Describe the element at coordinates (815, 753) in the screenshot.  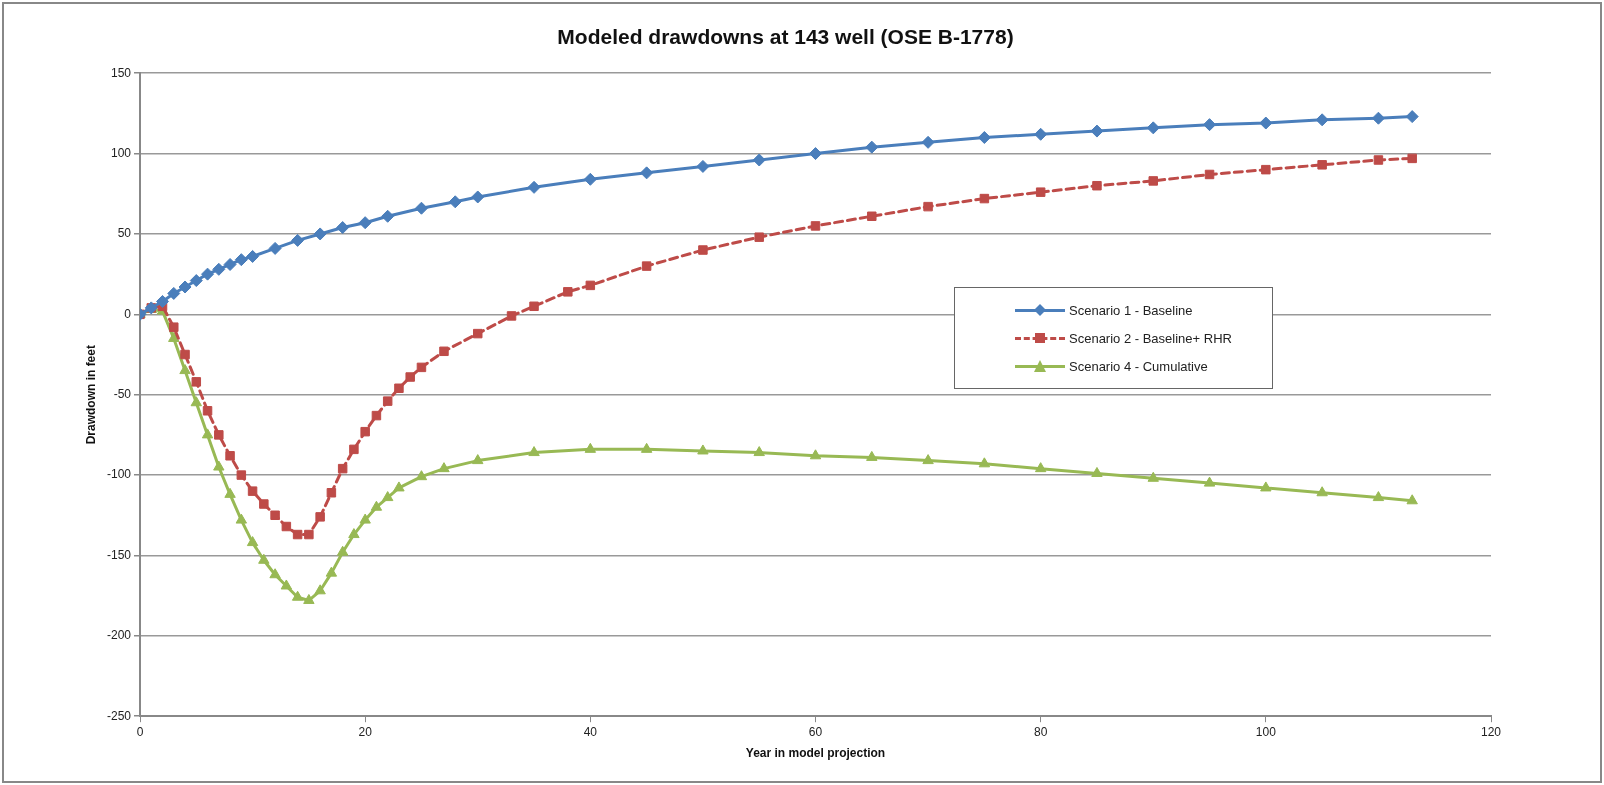
I see `x-axis-title: Year in model projection` at that location.